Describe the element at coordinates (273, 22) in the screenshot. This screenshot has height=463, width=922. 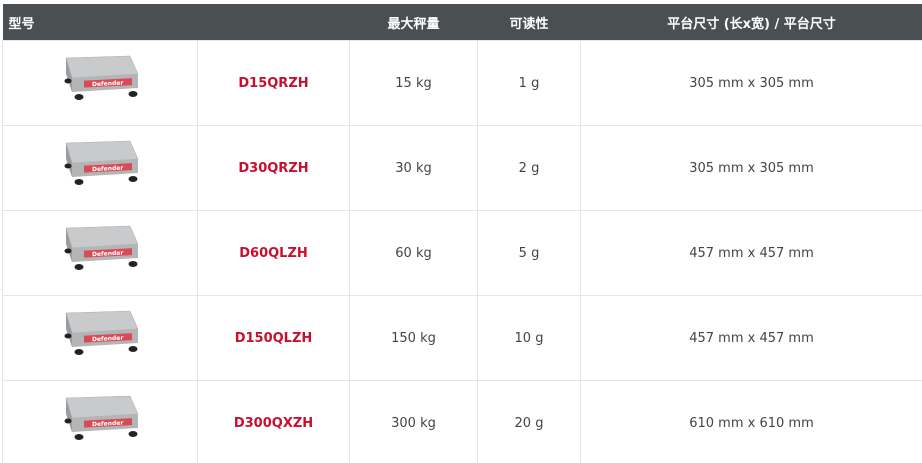
I see `header-blank` at that location.